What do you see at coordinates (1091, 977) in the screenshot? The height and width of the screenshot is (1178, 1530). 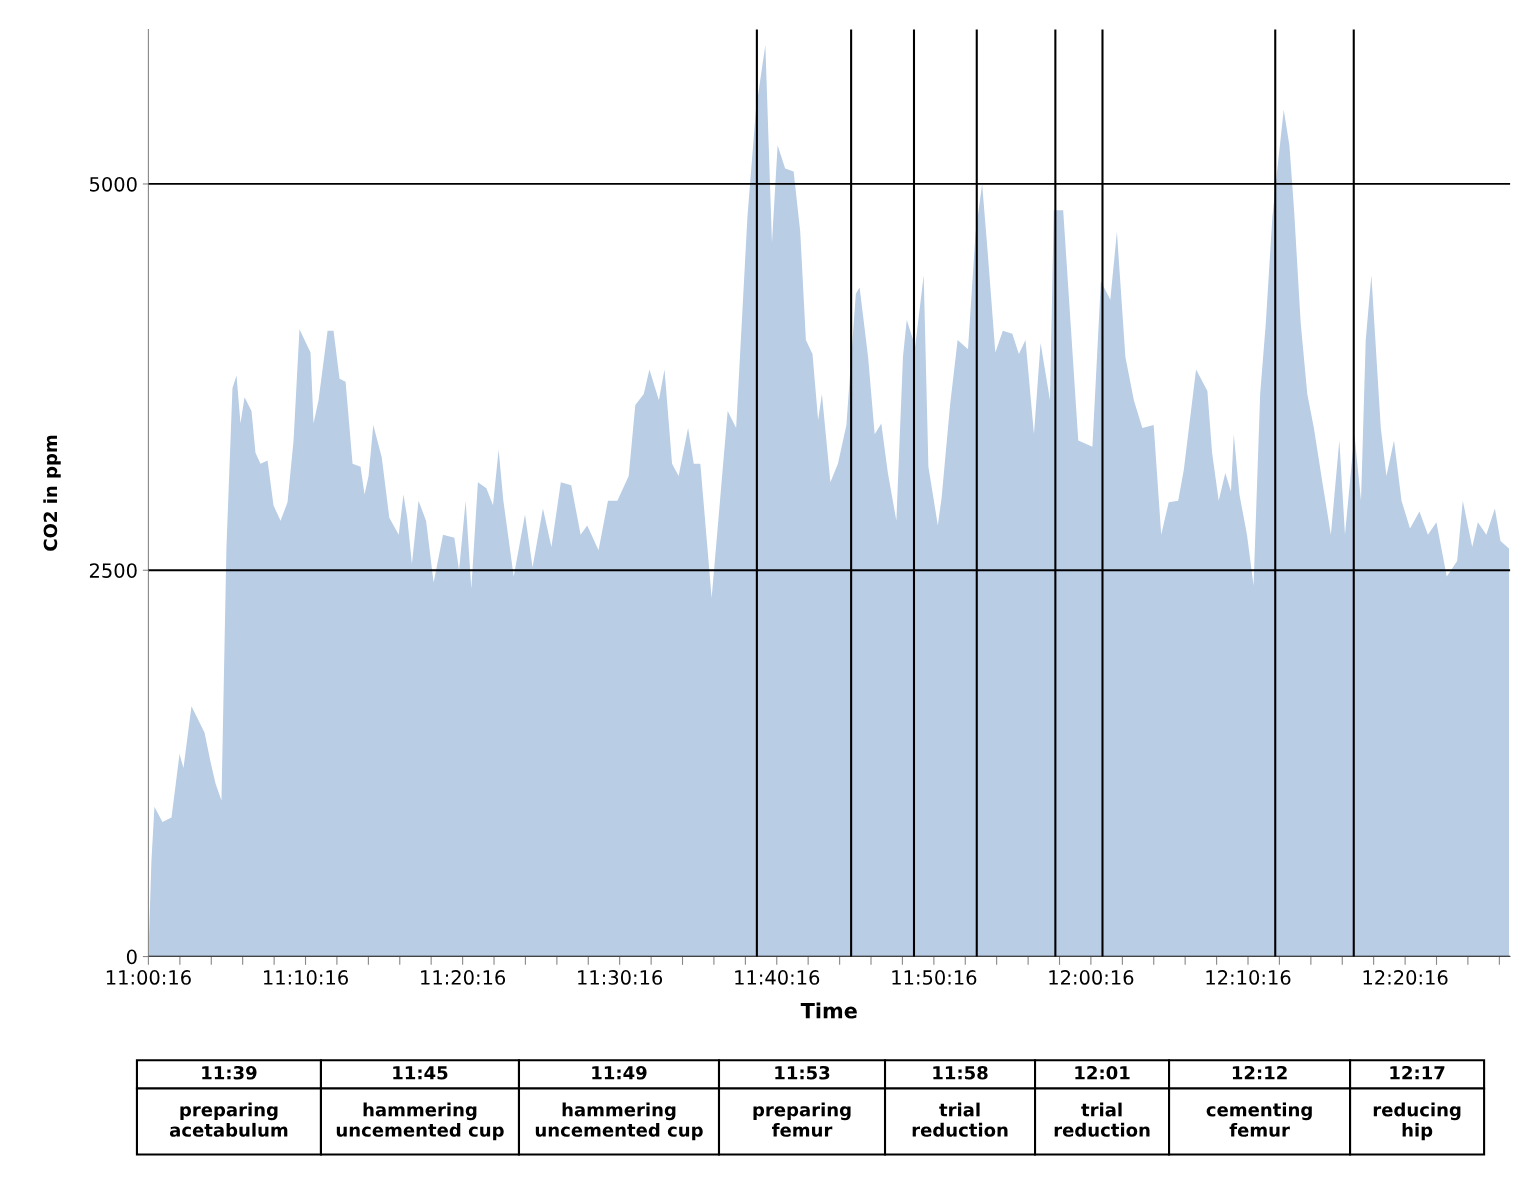 I see `x-tick-label: 12:00:16` at bounding box center [1091, 977].